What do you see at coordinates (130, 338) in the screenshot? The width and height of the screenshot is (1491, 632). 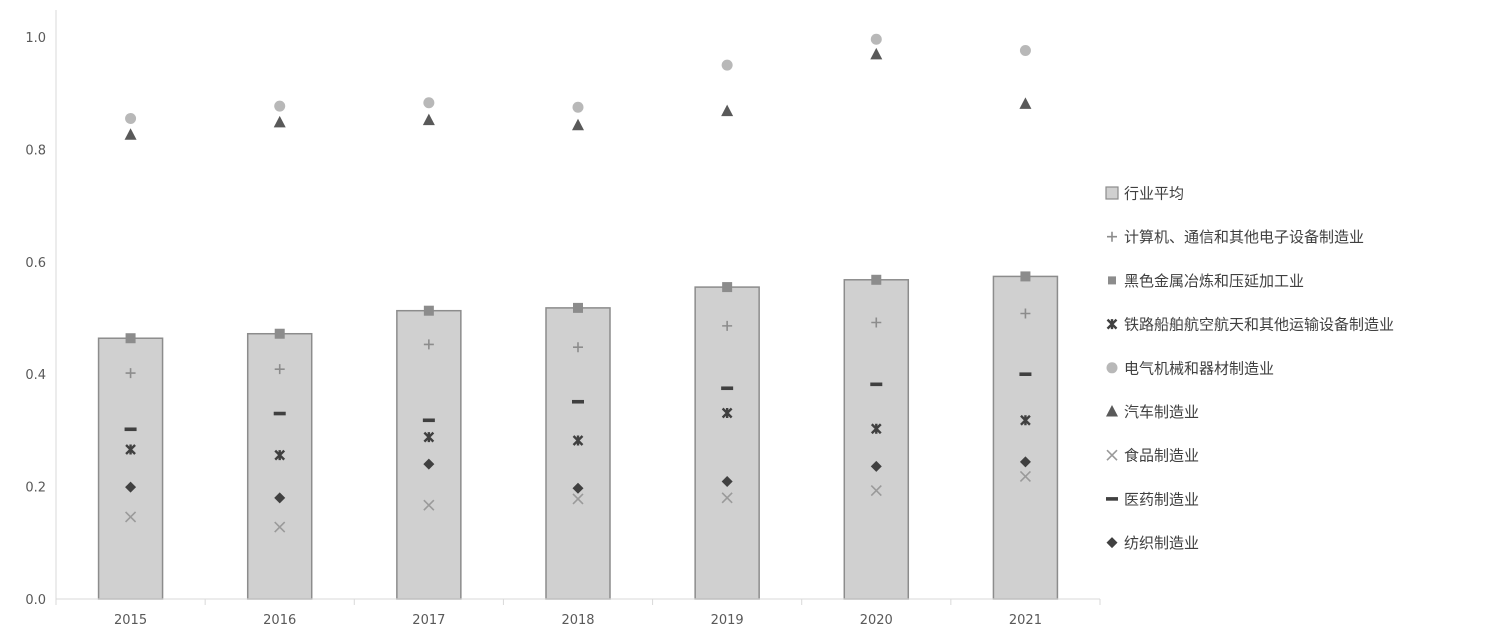 I see `point-2-2015` at bounding box center [130, 338].